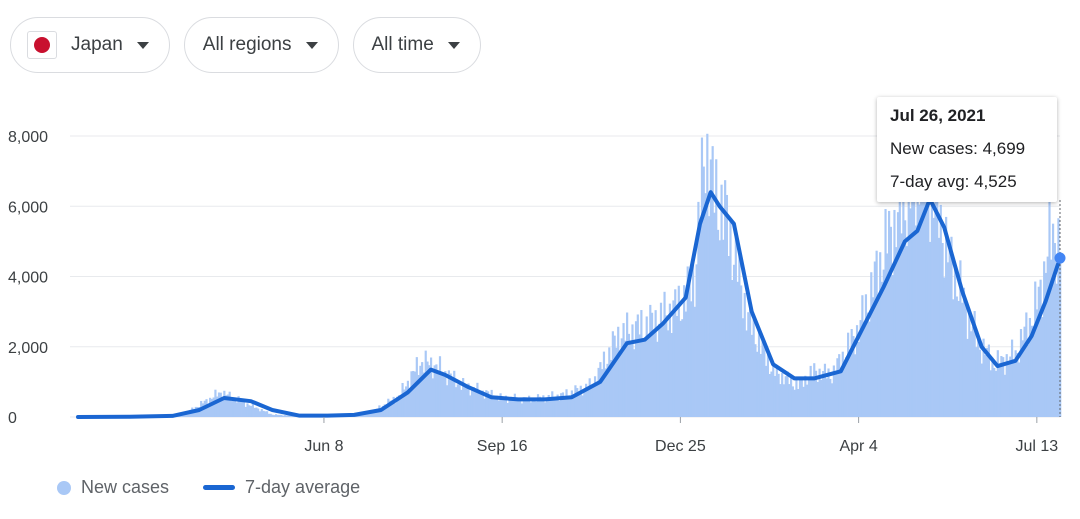  I want to click on y-tick-label: 4,000, so click(28, 278).